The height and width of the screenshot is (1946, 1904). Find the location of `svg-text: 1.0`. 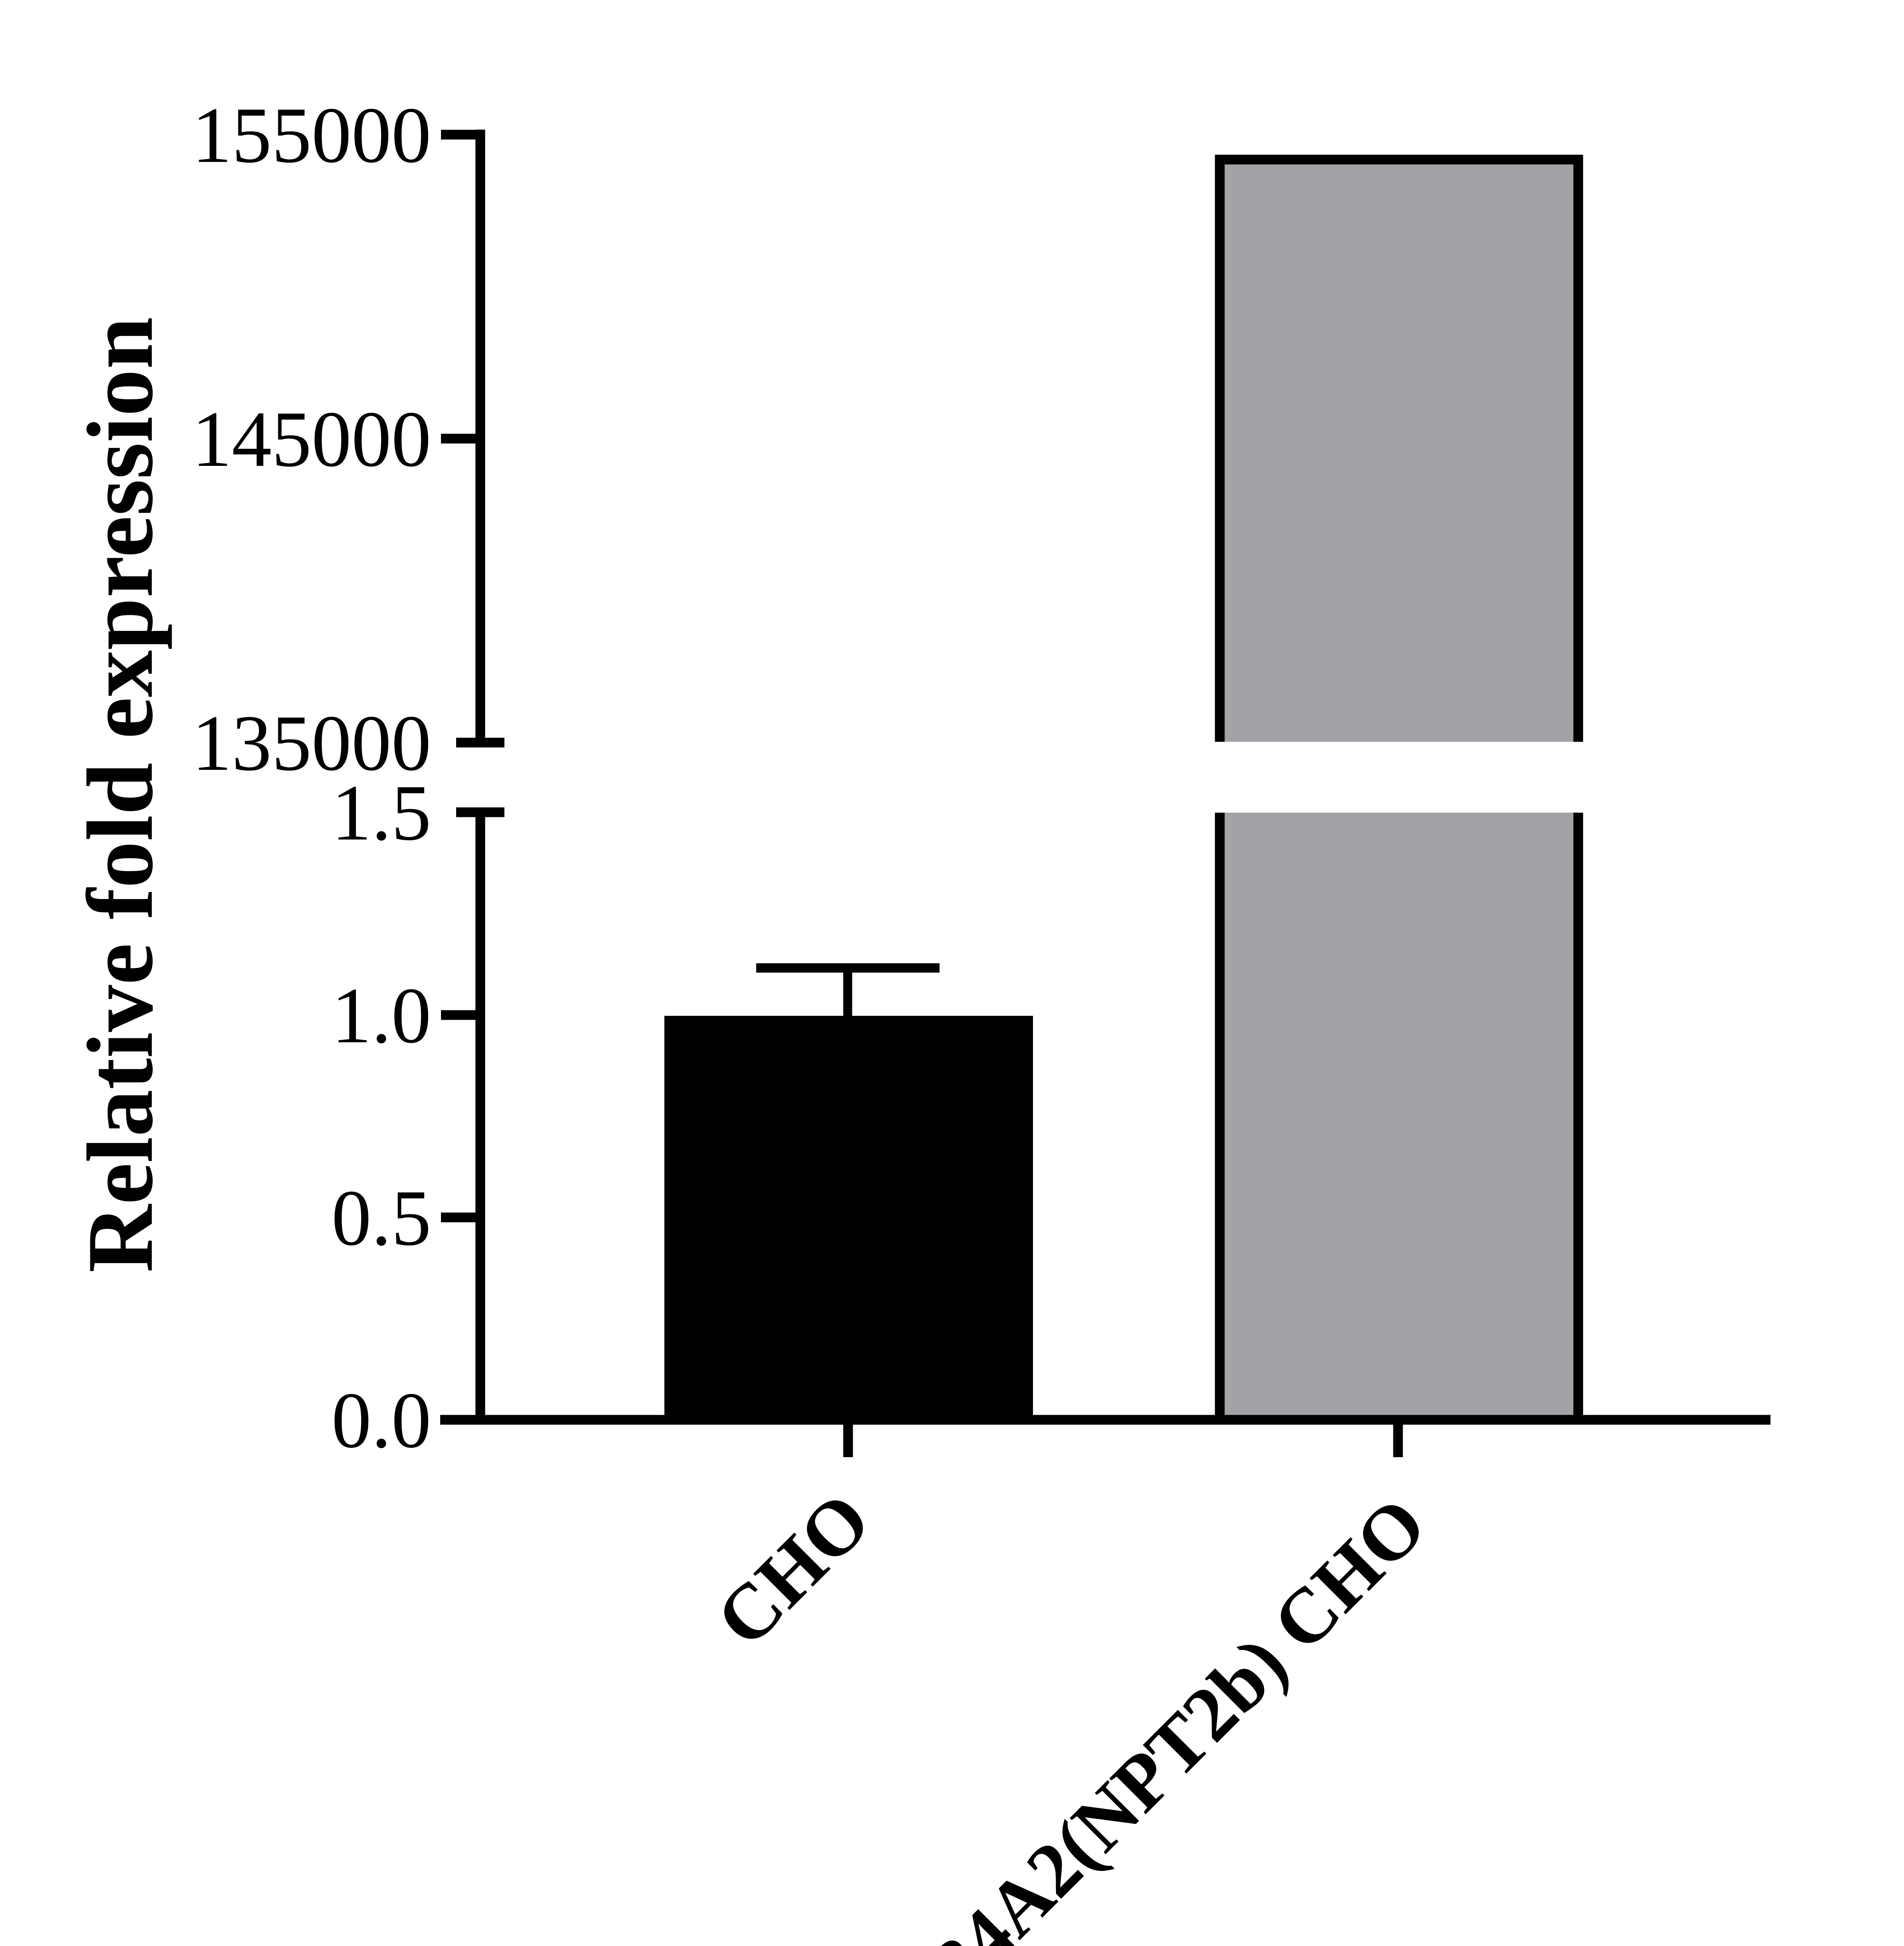

svg-text: 1.0 is located at coordinates (382, 1015).